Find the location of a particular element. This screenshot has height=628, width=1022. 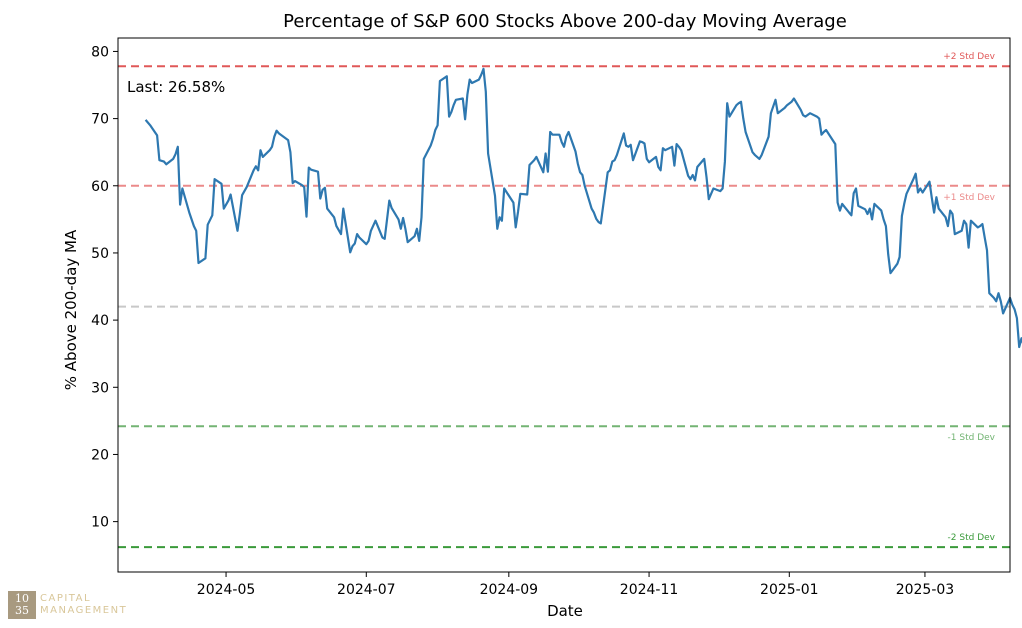

x-tick-label: 2024-09 is located at coordinates (509, 590).